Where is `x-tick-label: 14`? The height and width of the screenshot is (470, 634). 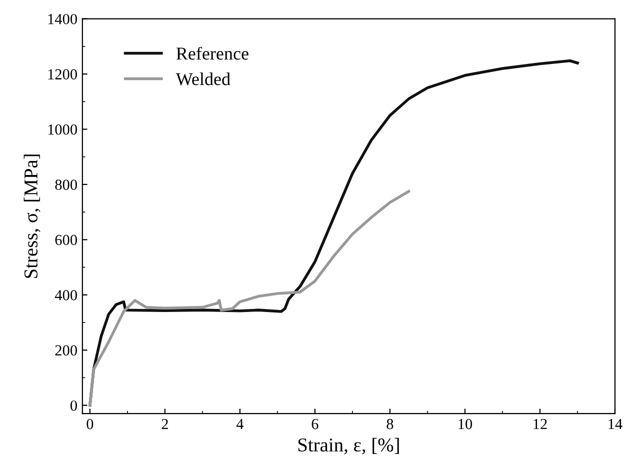 x-tick-label: 14 is located at coordinates (615, 424).